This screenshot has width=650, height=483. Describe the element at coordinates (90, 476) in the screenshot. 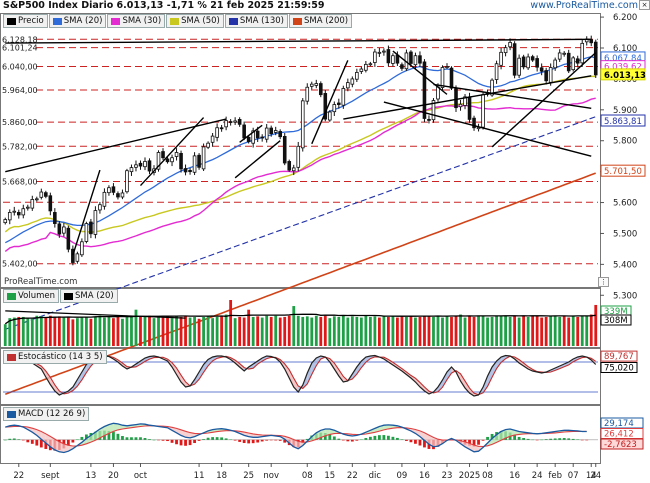

I see `x-tick-label: 13` at that location.